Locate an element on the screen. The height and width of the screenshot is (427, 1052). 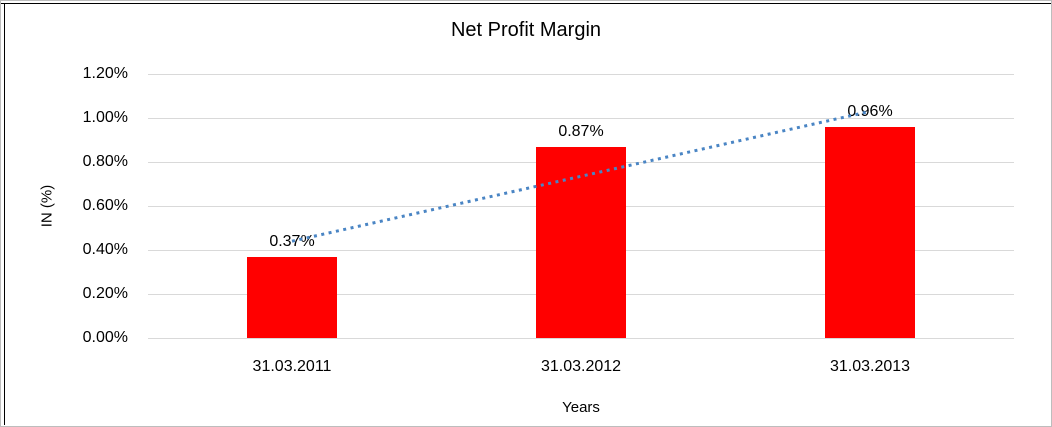
y-tick-label: 0.20% is located at coordinates (105, 293).